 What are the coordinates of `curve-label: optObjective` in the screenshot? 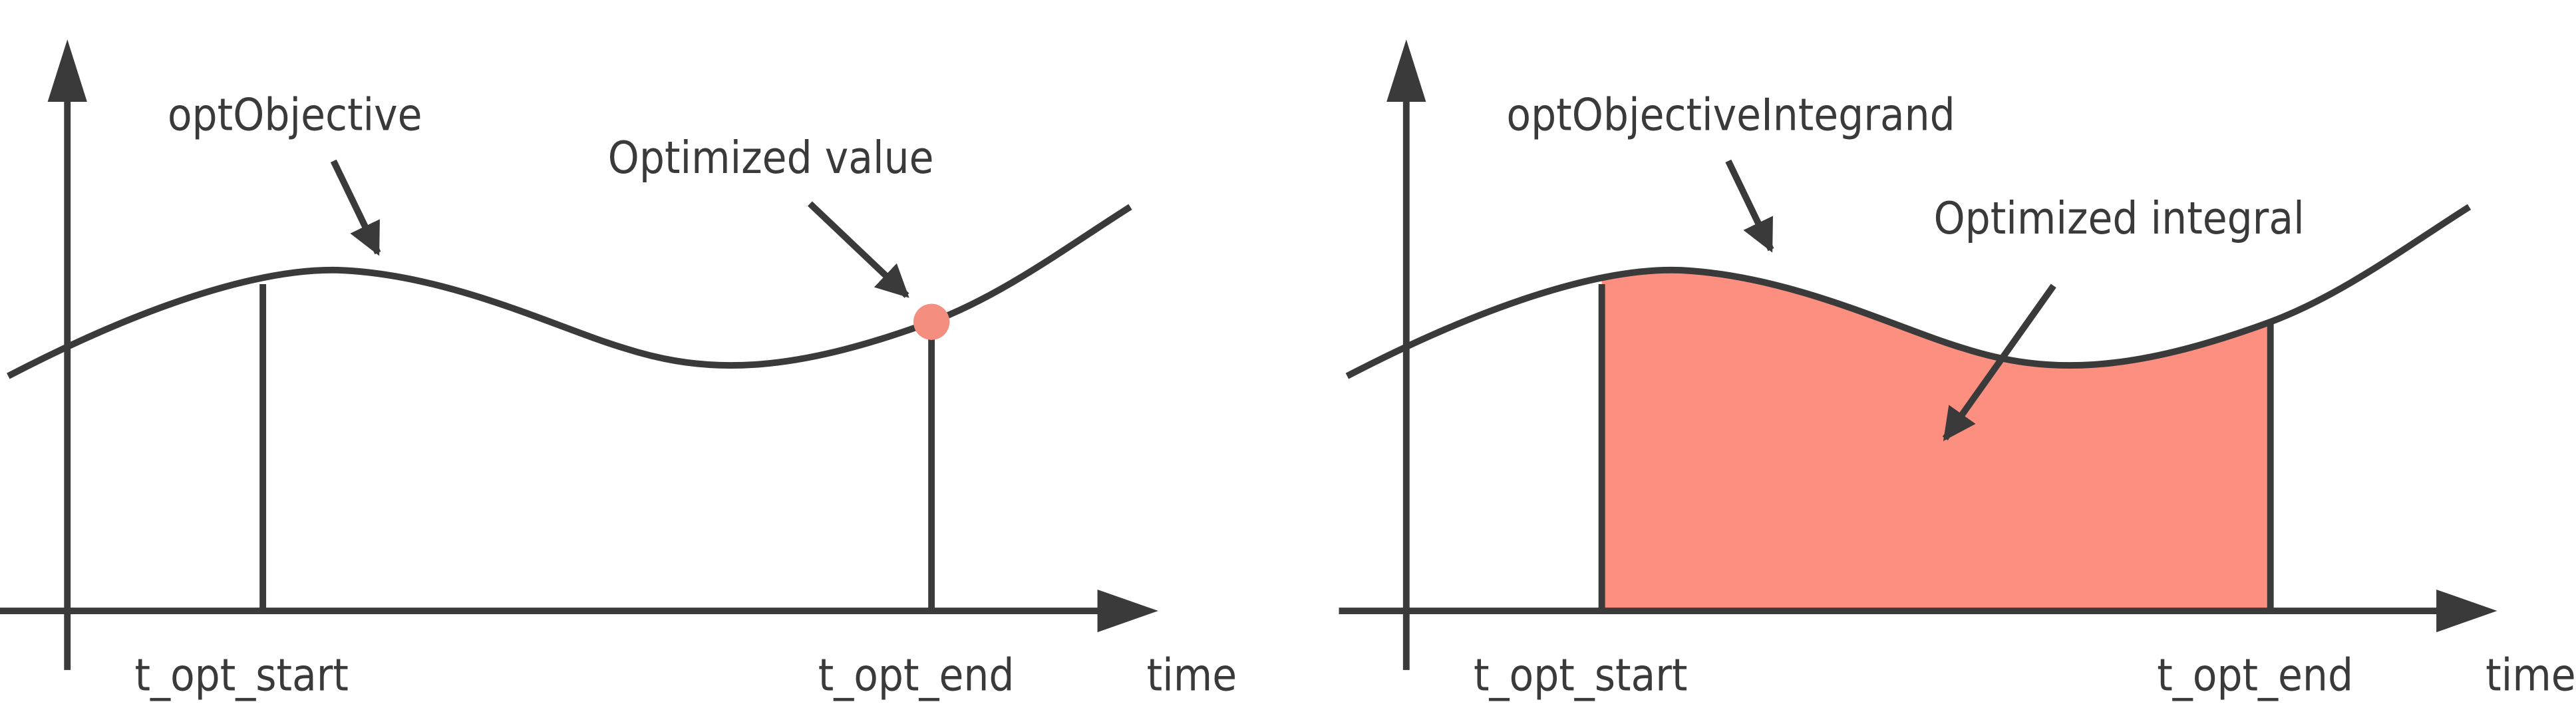 It's located at (295, 115).